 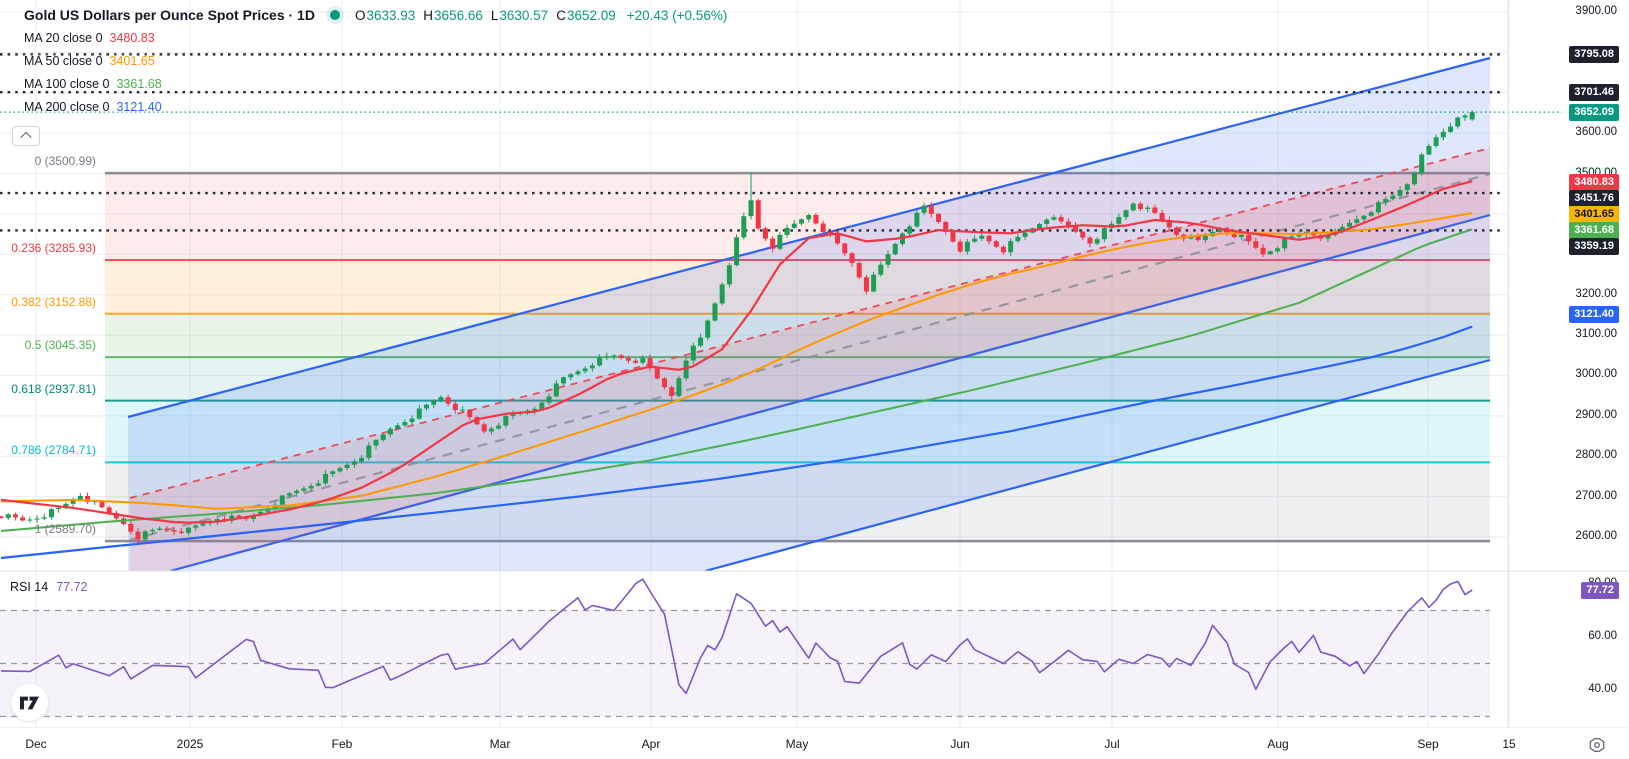 I want to click on price-axis-label: 3200.00, so click(x=1596, y=293).